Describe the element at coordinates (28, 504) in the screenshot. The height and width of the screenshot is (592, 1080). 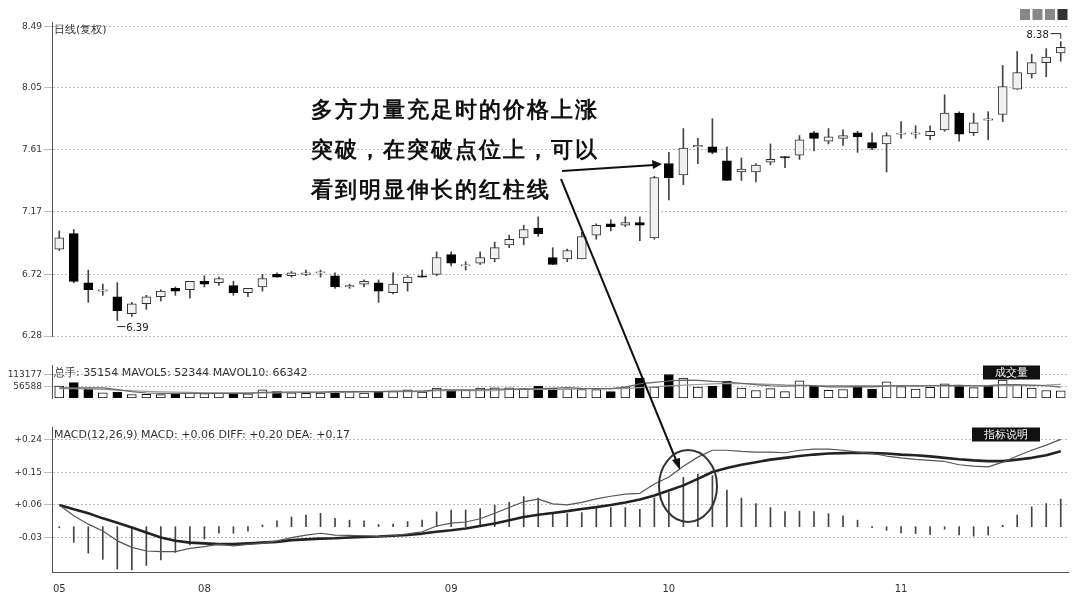
I see `y-tick-label: +0.06` at that location.